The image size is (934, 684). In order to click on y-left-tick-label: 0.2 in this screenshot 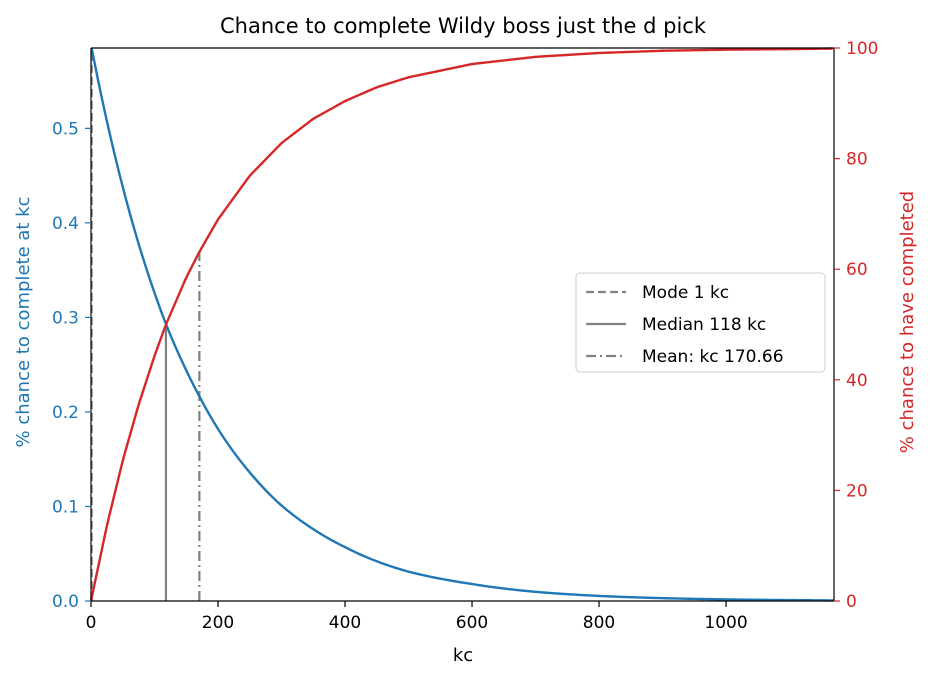, I will do `click(65, 413)`.